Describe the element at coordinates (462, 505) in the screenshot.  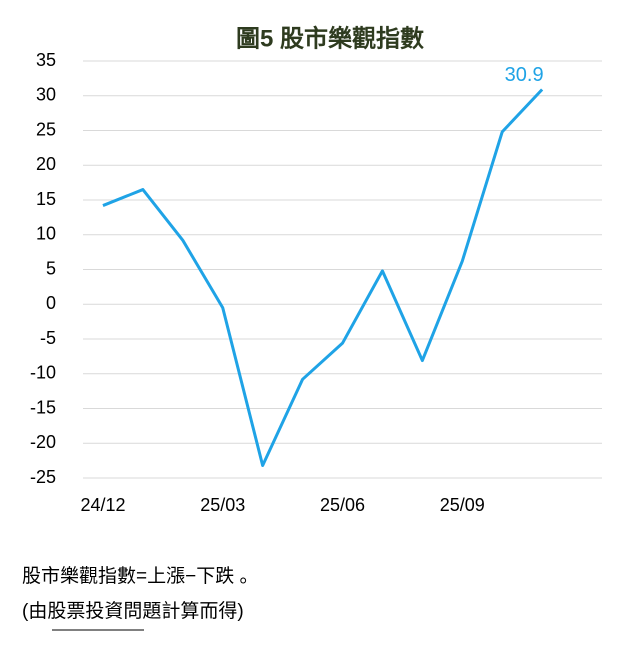
I see `x-tick-label: 25/09` at that location.